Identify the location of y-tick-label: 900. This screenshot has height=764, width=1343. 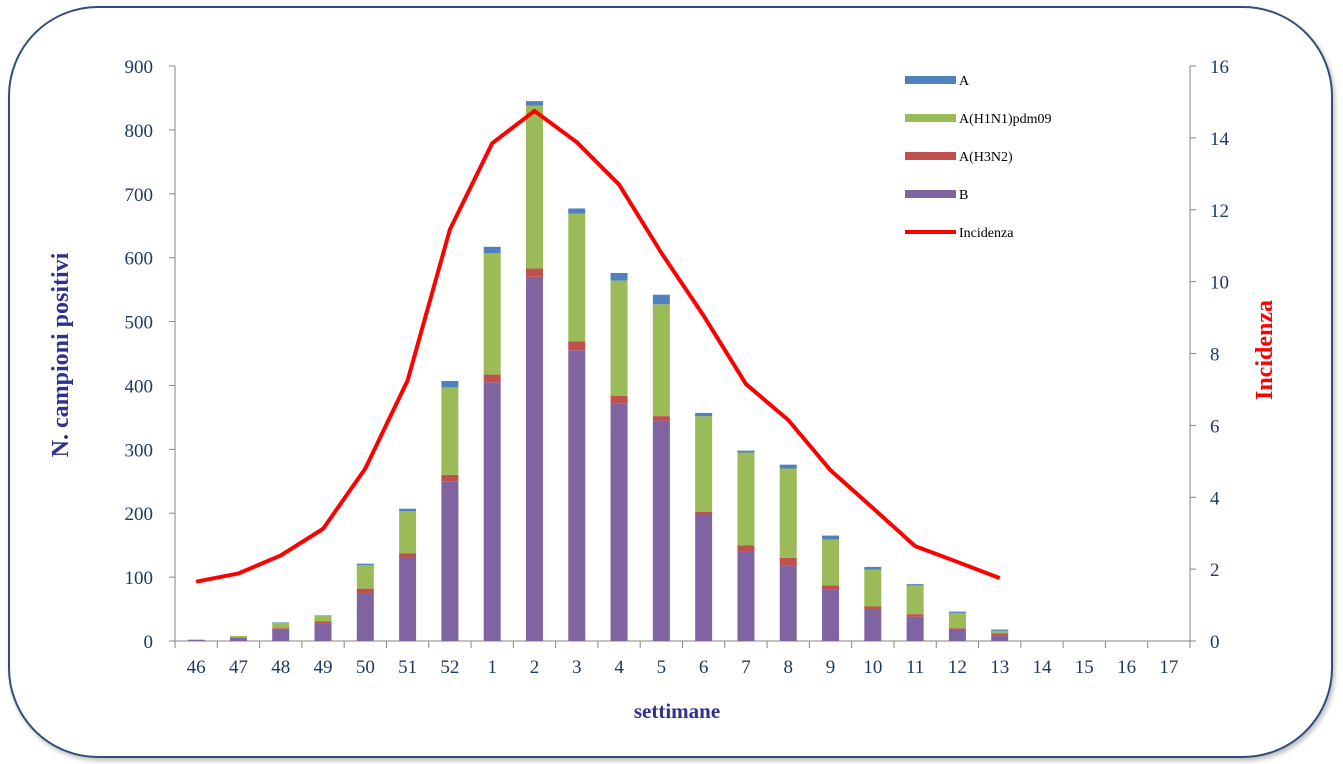
(139, 67).